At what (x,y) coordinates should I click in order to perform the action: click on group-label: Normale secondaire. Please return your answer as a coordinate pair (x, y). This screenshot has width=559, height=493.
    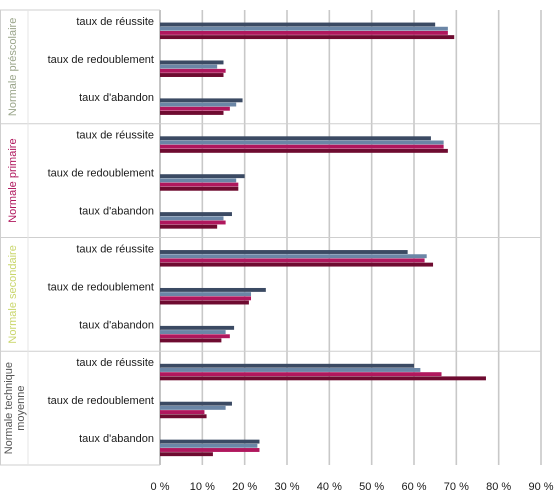
    Looking at the image, I should click on (13, 294).